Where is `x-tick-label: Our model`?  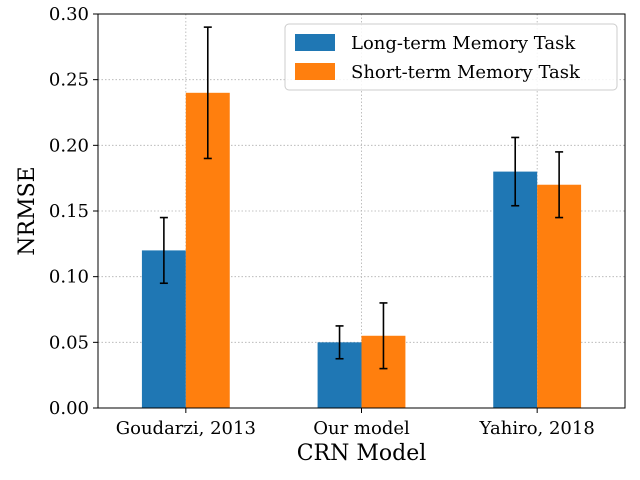 x-tick-label: Our model is located at coordinates (361, 428).